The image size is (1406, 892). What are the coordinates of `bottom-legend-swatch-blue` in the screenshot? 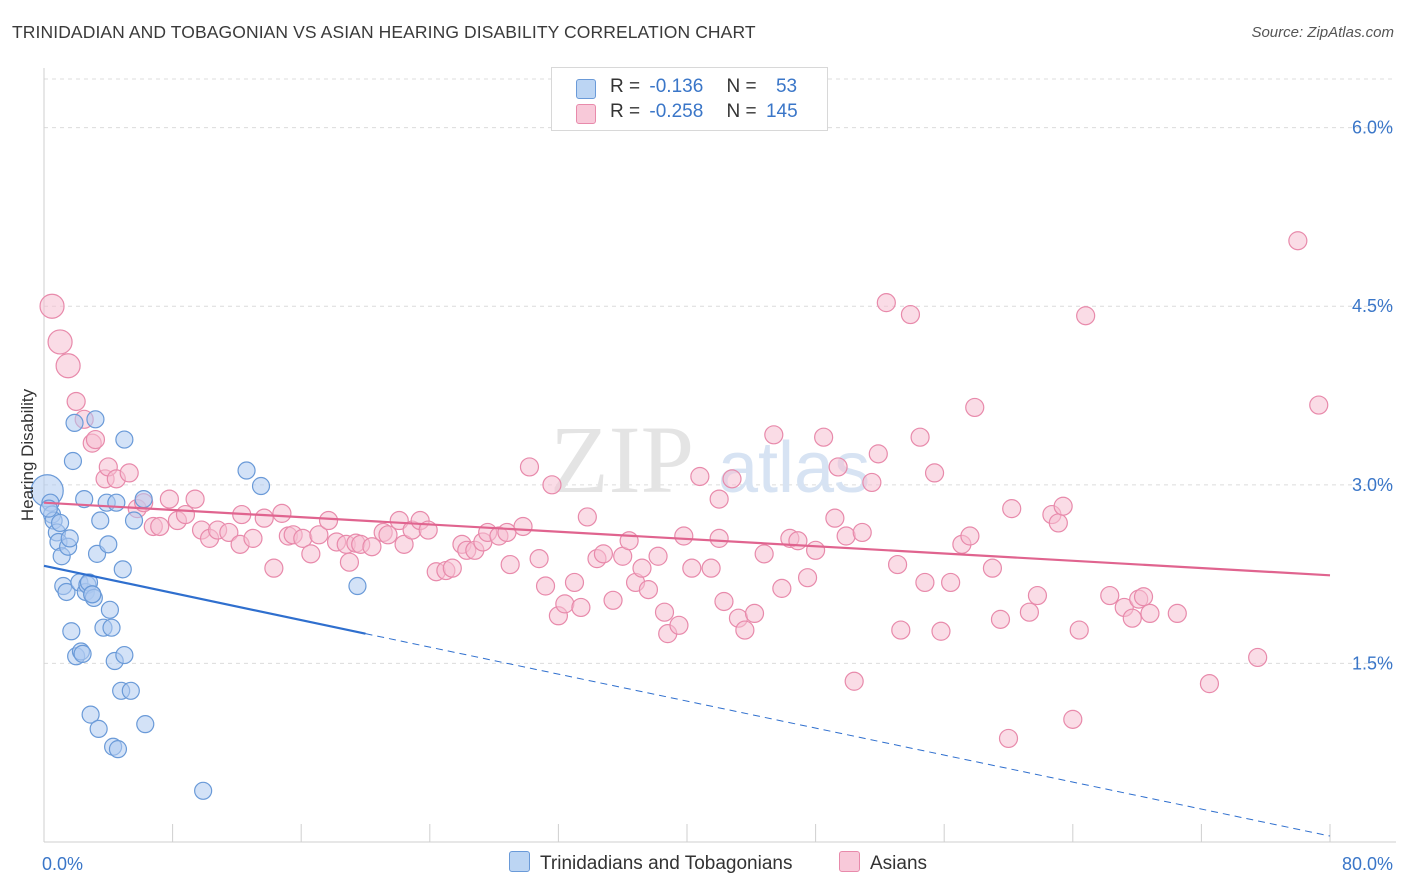 It's located at (519, 861).